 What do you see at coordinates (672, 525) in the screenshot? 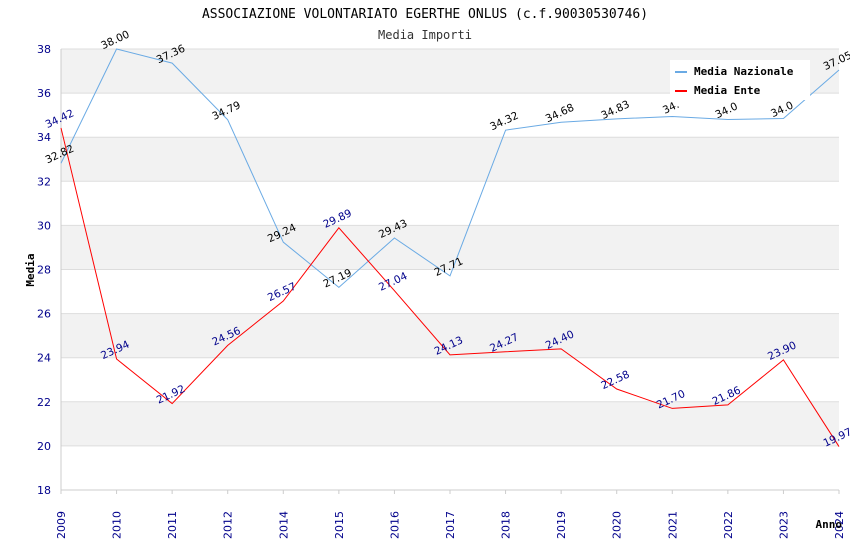
I see `x-tick-label: 2021` at bounding box center [672, 525].